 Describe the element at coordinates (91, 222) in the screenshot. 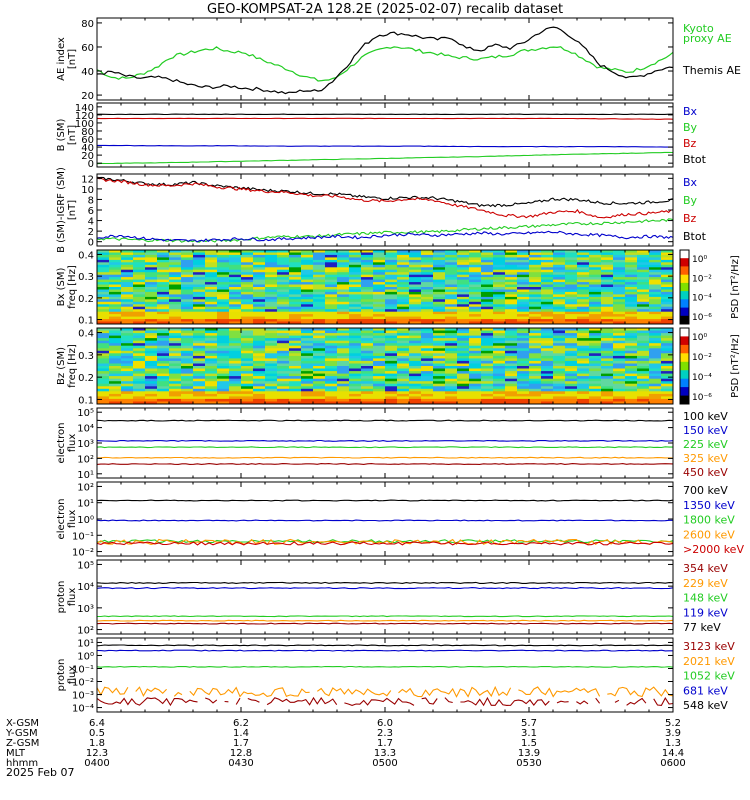

I see `y-tick-label: 4` at that location.